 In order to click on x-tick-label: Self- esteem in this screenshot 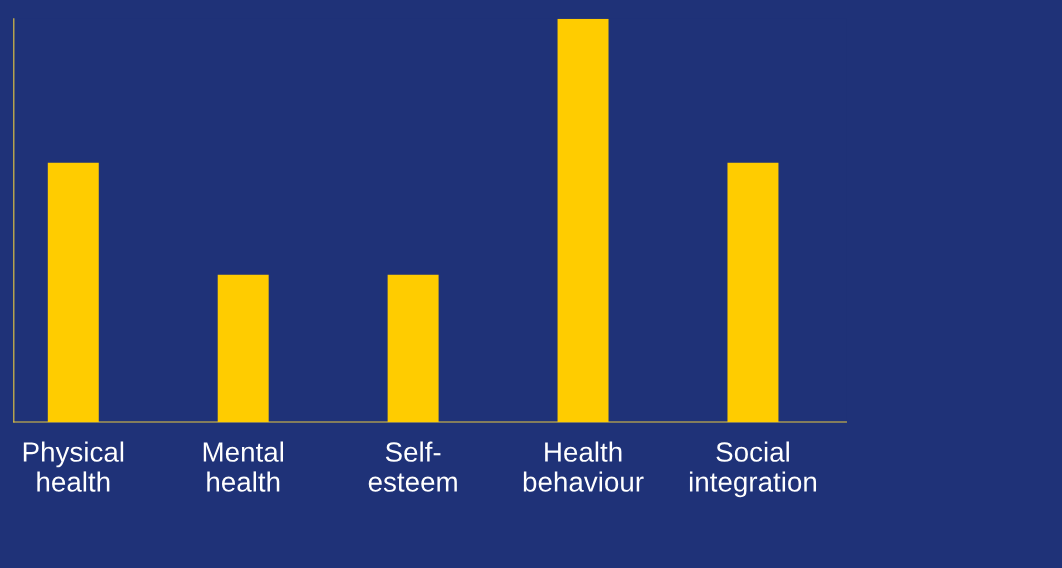, I will do `click(412, 466)`.